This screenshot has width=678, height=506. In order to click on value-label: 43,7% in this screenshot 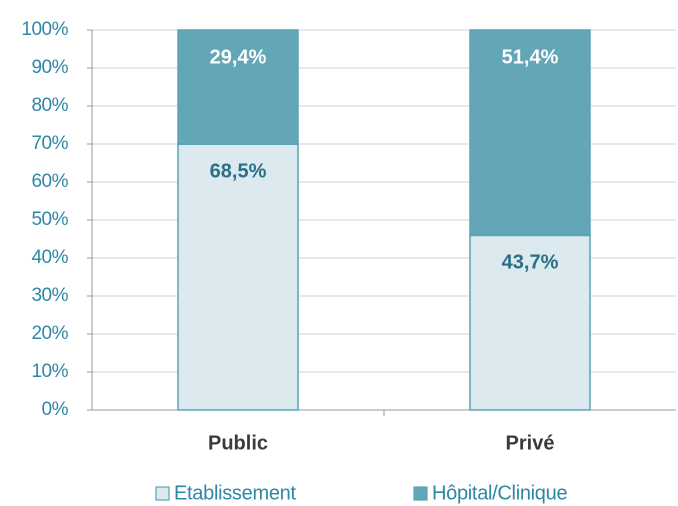, I will do `click(530, 263)`.